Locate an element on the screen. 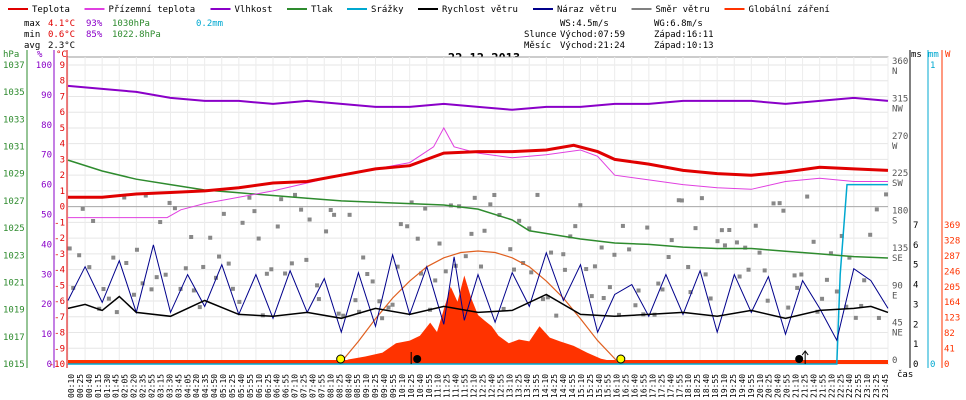  tick-degc-6: 3 is located at coordinates (62, 160).